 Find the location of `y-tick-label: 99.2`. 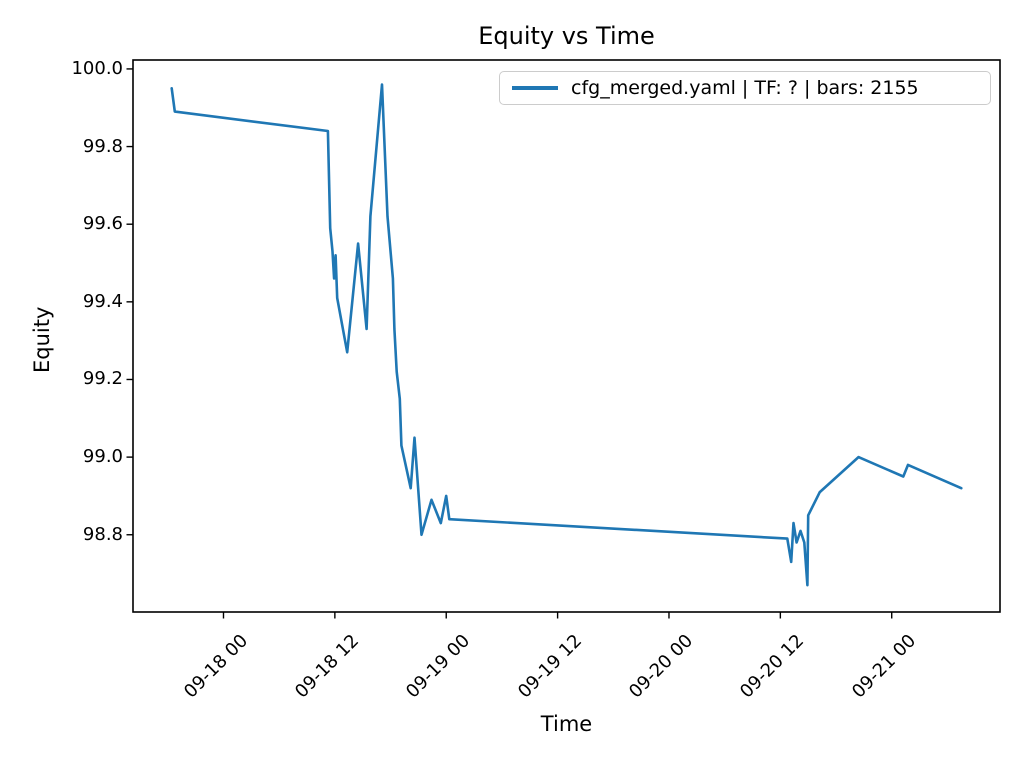

y-tick-label: 99.2 is located at coordinates (102, 379).